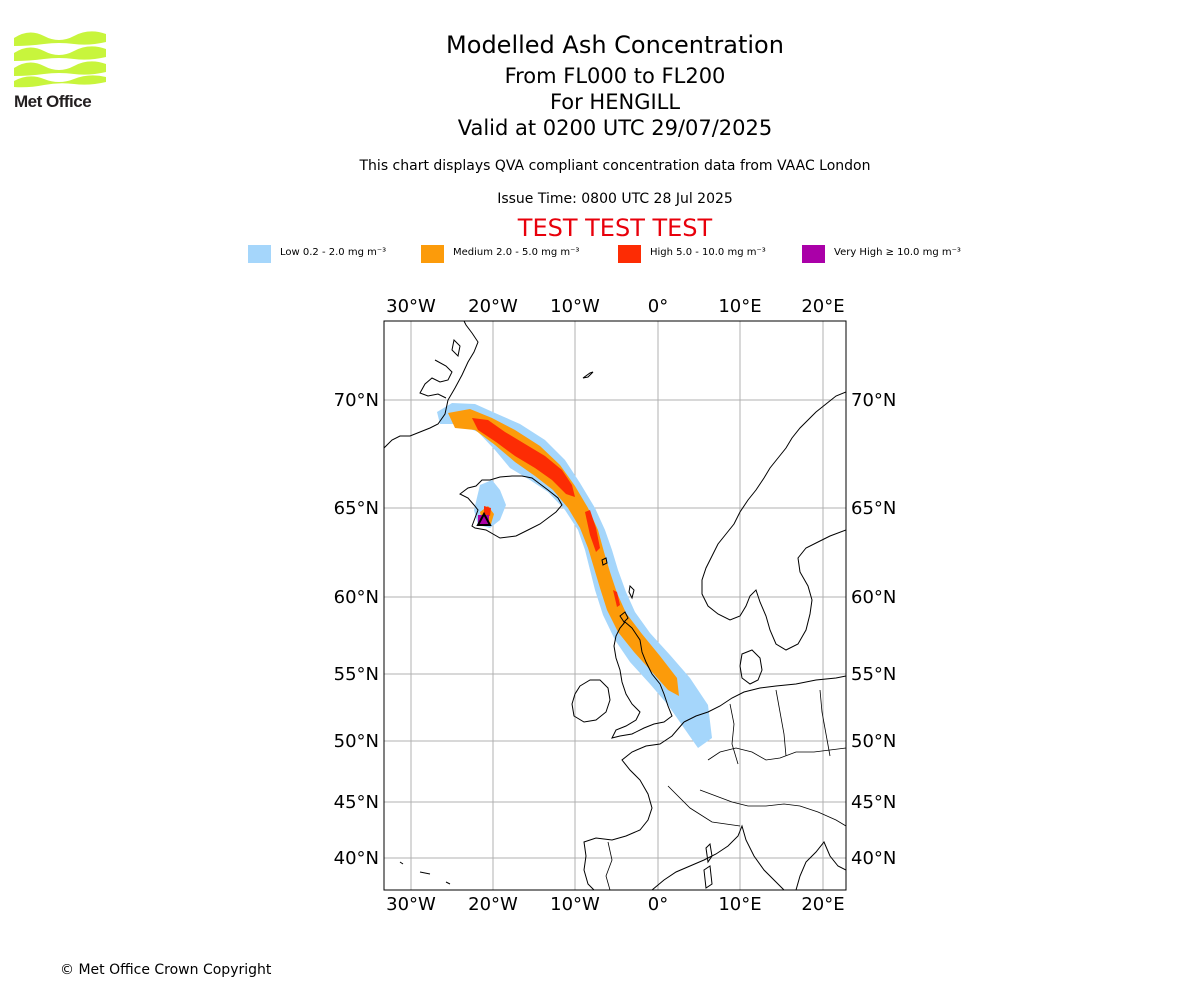  What do you see at coordinates (873, 508) in the screenshot?
I see `lat-tick-right-65n: 65°N` at bounding box center [873, 508].